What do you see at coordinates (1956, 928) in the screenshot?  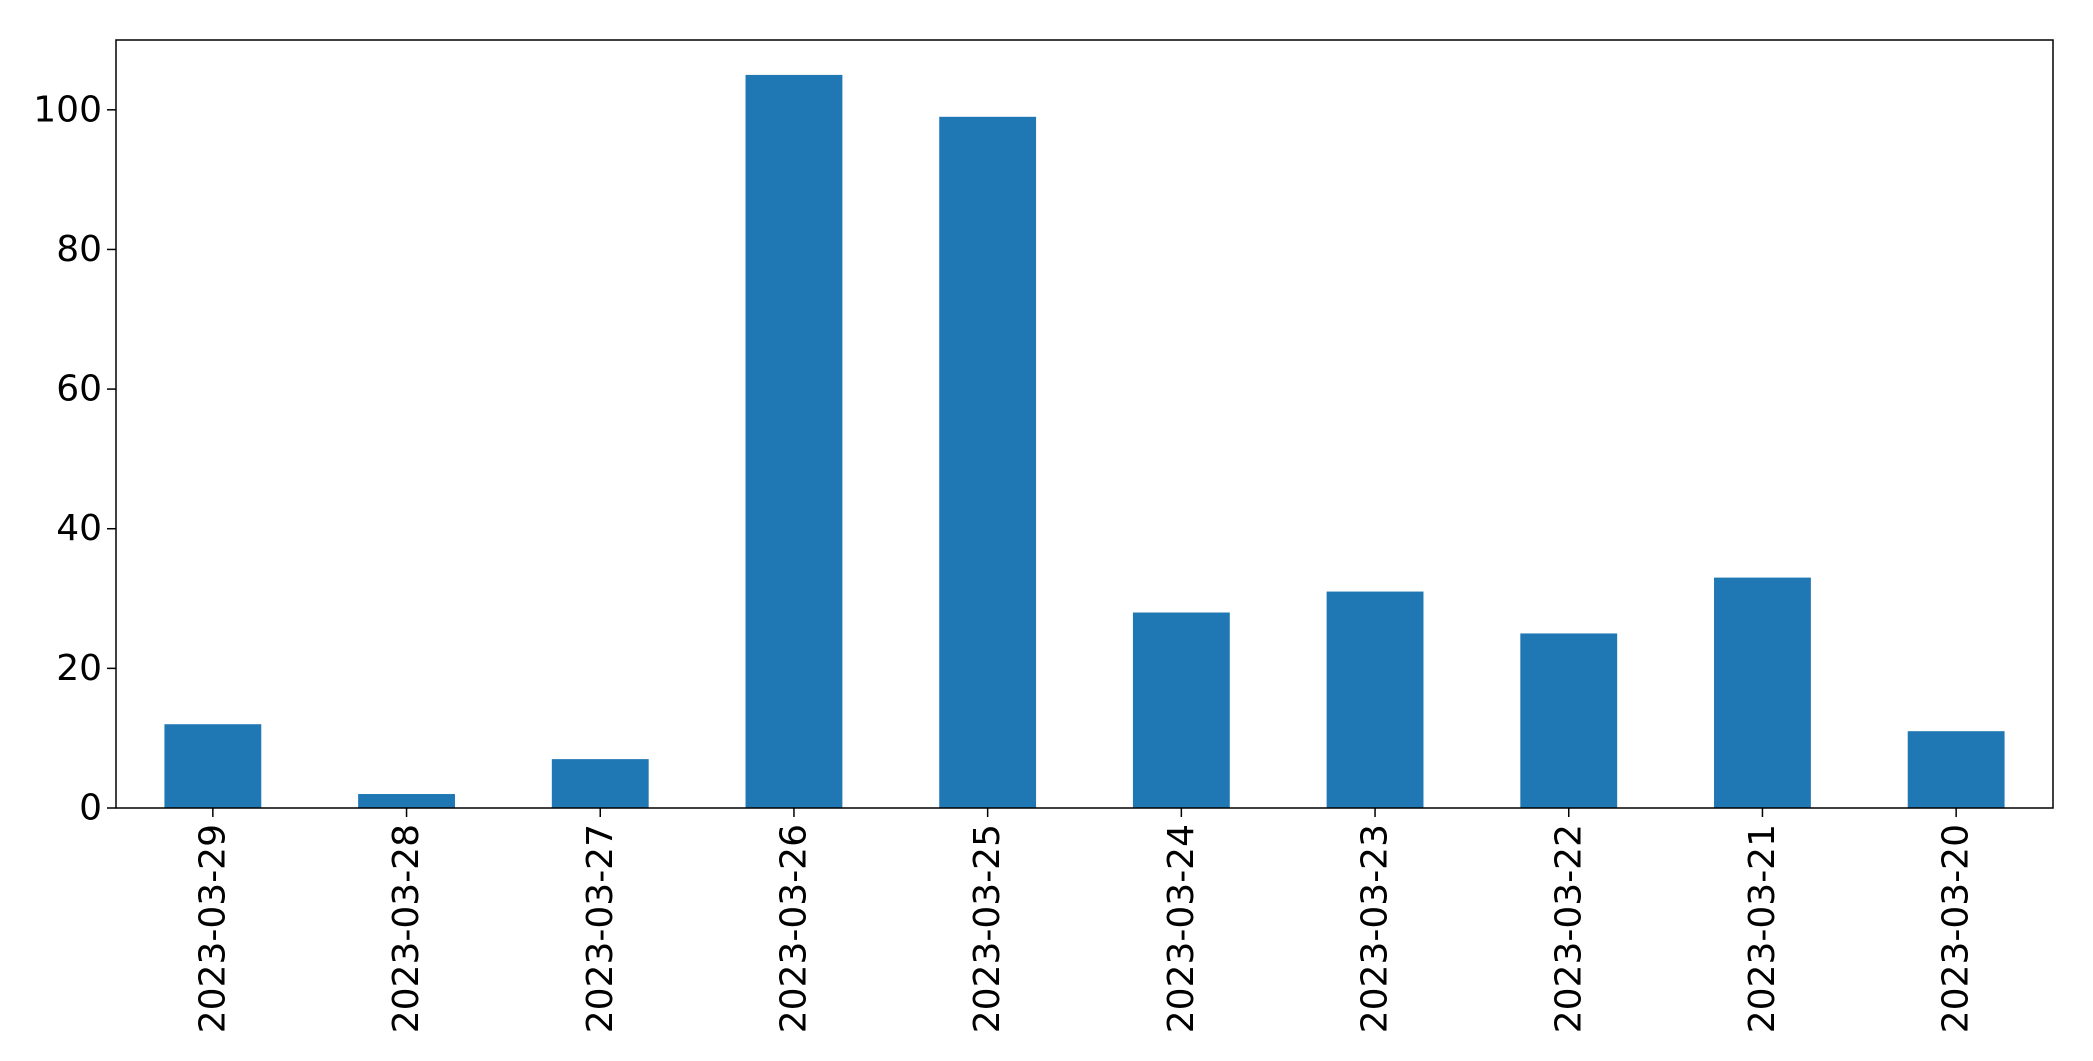 I see `x-tick-label: 2023-03-20` at bounding box center [1956, 928].